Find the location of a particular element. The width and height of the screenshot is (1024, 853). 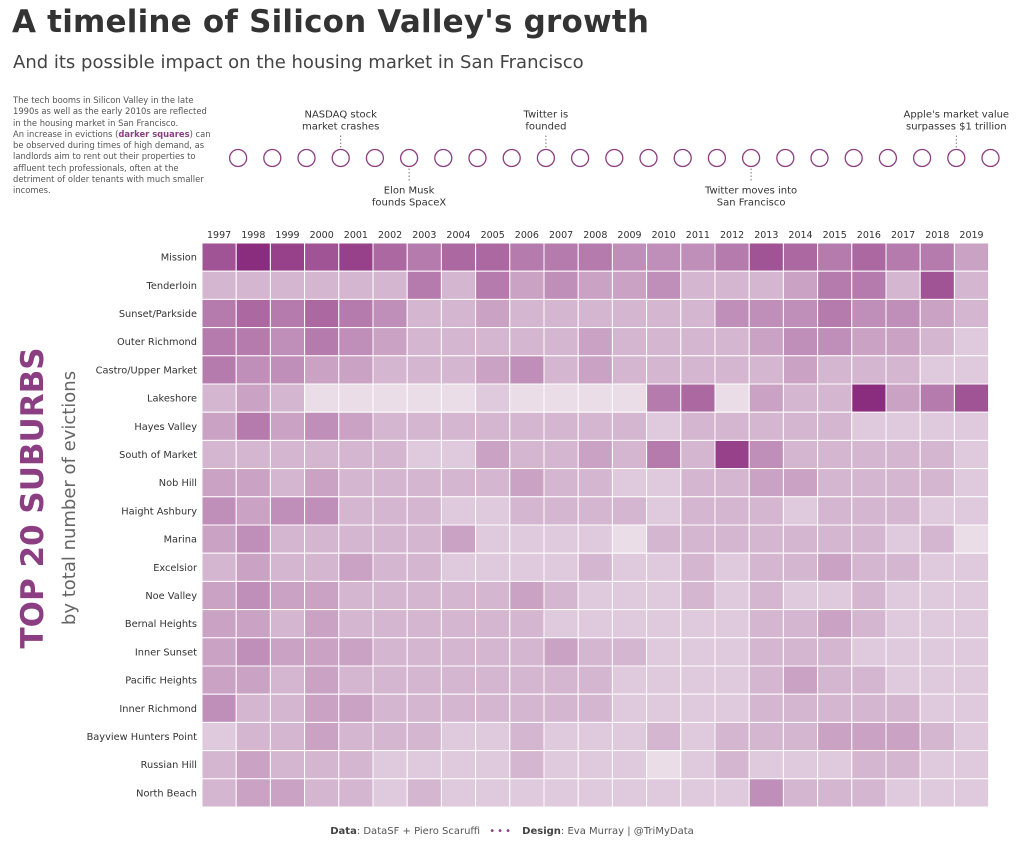

x-tick-label: 2003 is located at coordinates (424, 235).